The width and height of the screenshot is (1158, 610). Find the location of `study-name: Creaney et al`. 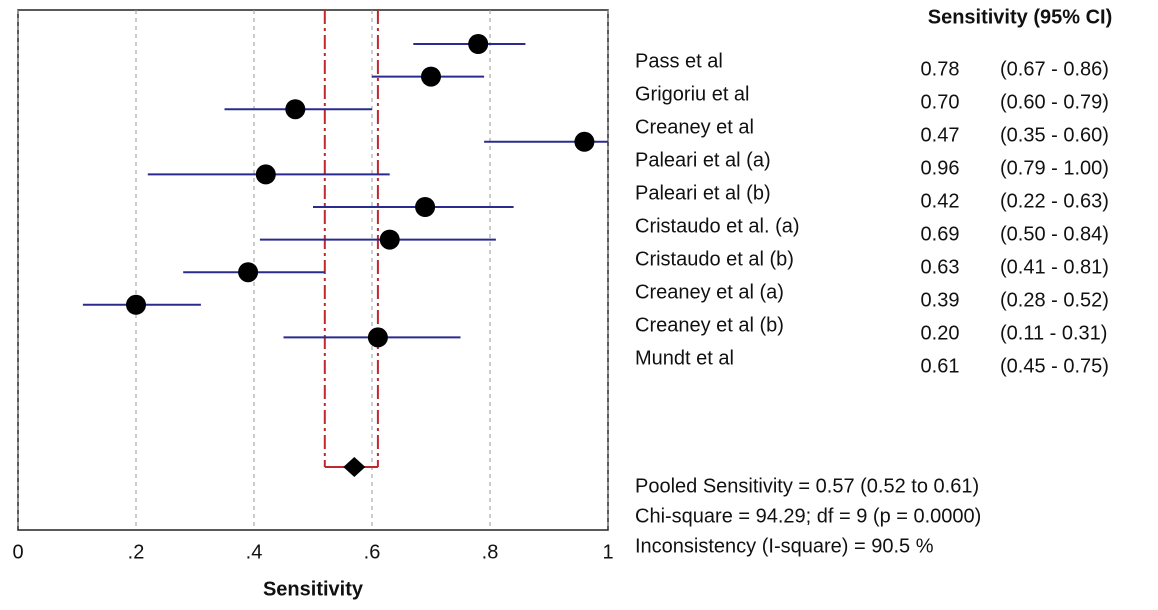

study-name: Creaney et al is located at coordinates (694, 127).